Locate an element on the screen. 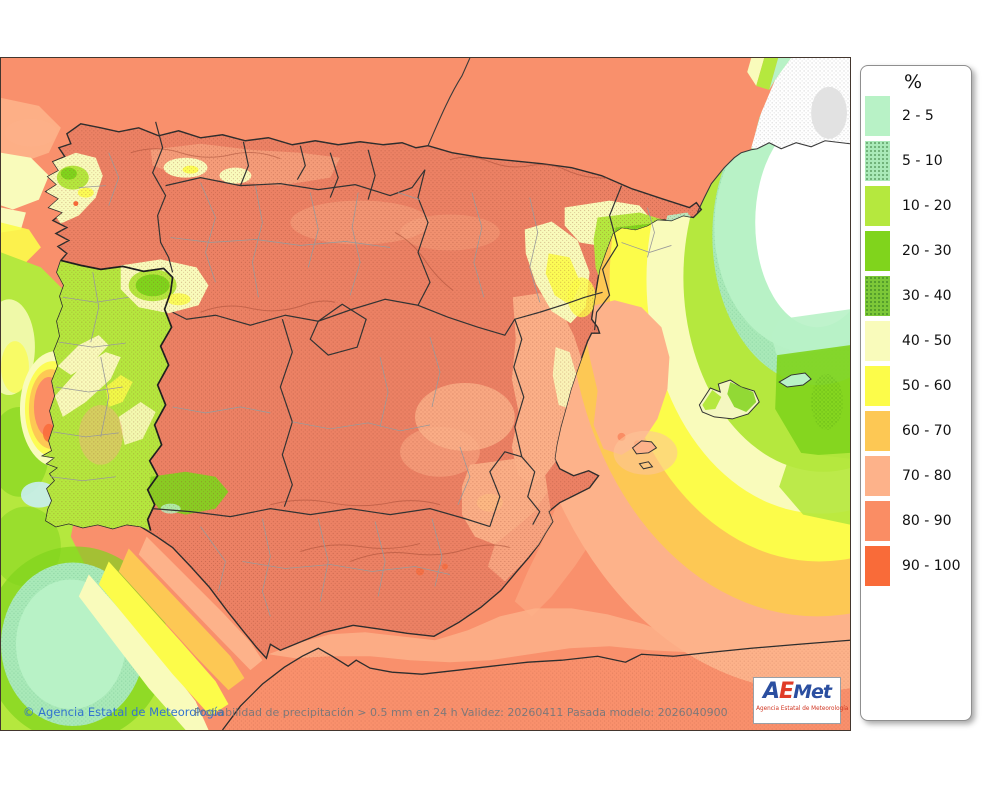 The height and width of the screenshot is (790, 1000). legend-item: 90 - 100 is located at coordinates (918, 566).